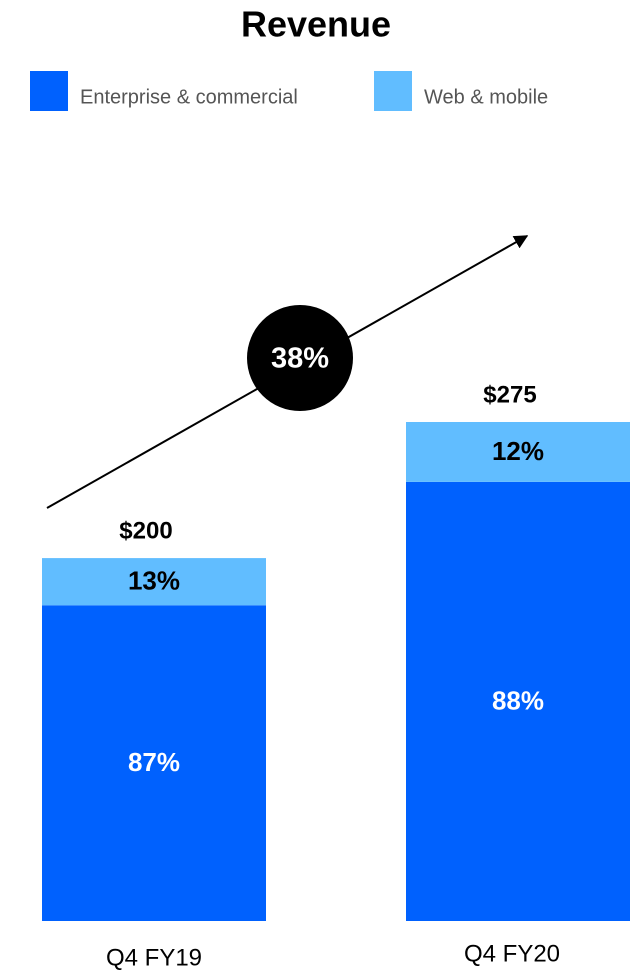 This screenshot has width=631, height=973. What do you see at coordinates (189, 97) in the screenshot?
I see `legend-label: Enterprise & commercial` at bounding box center [189, 97].